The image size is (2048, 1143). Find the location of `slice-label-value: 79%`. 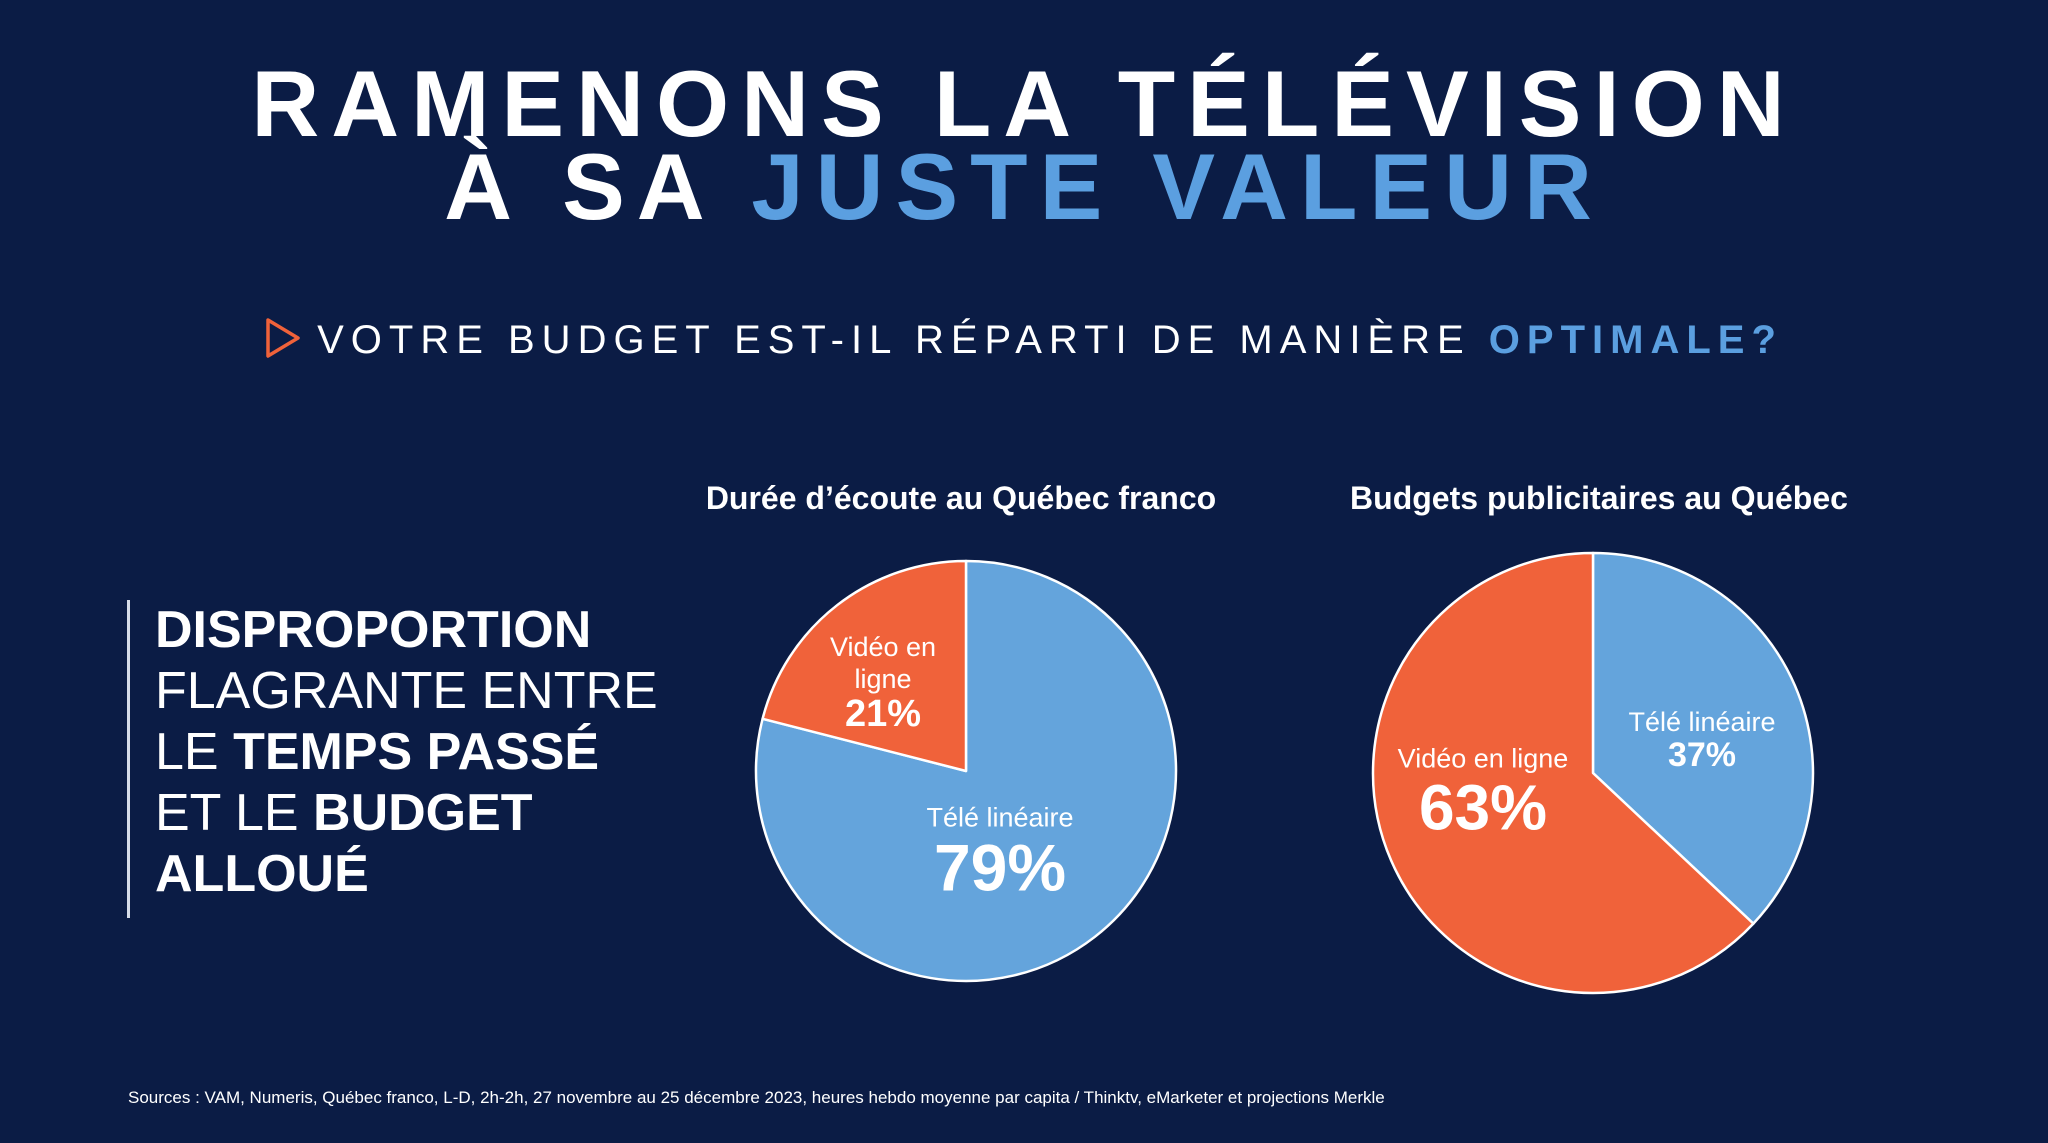

slice-label-value: 79% is located at coordinates (1000, 867).